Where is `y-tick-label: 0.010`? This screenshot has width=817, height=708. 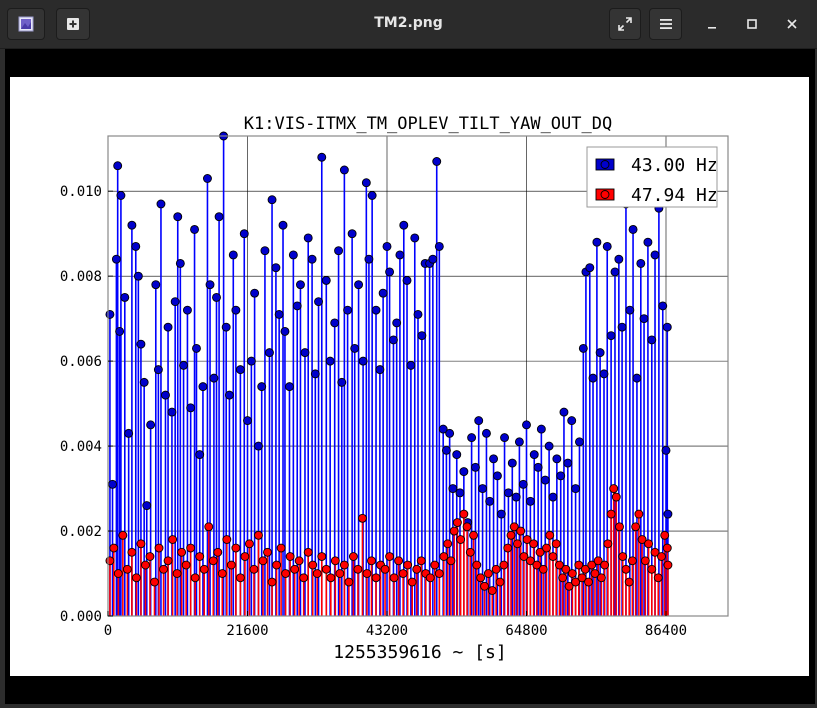
y-tick-label: 0.010 is located at coordinates (81, 192).